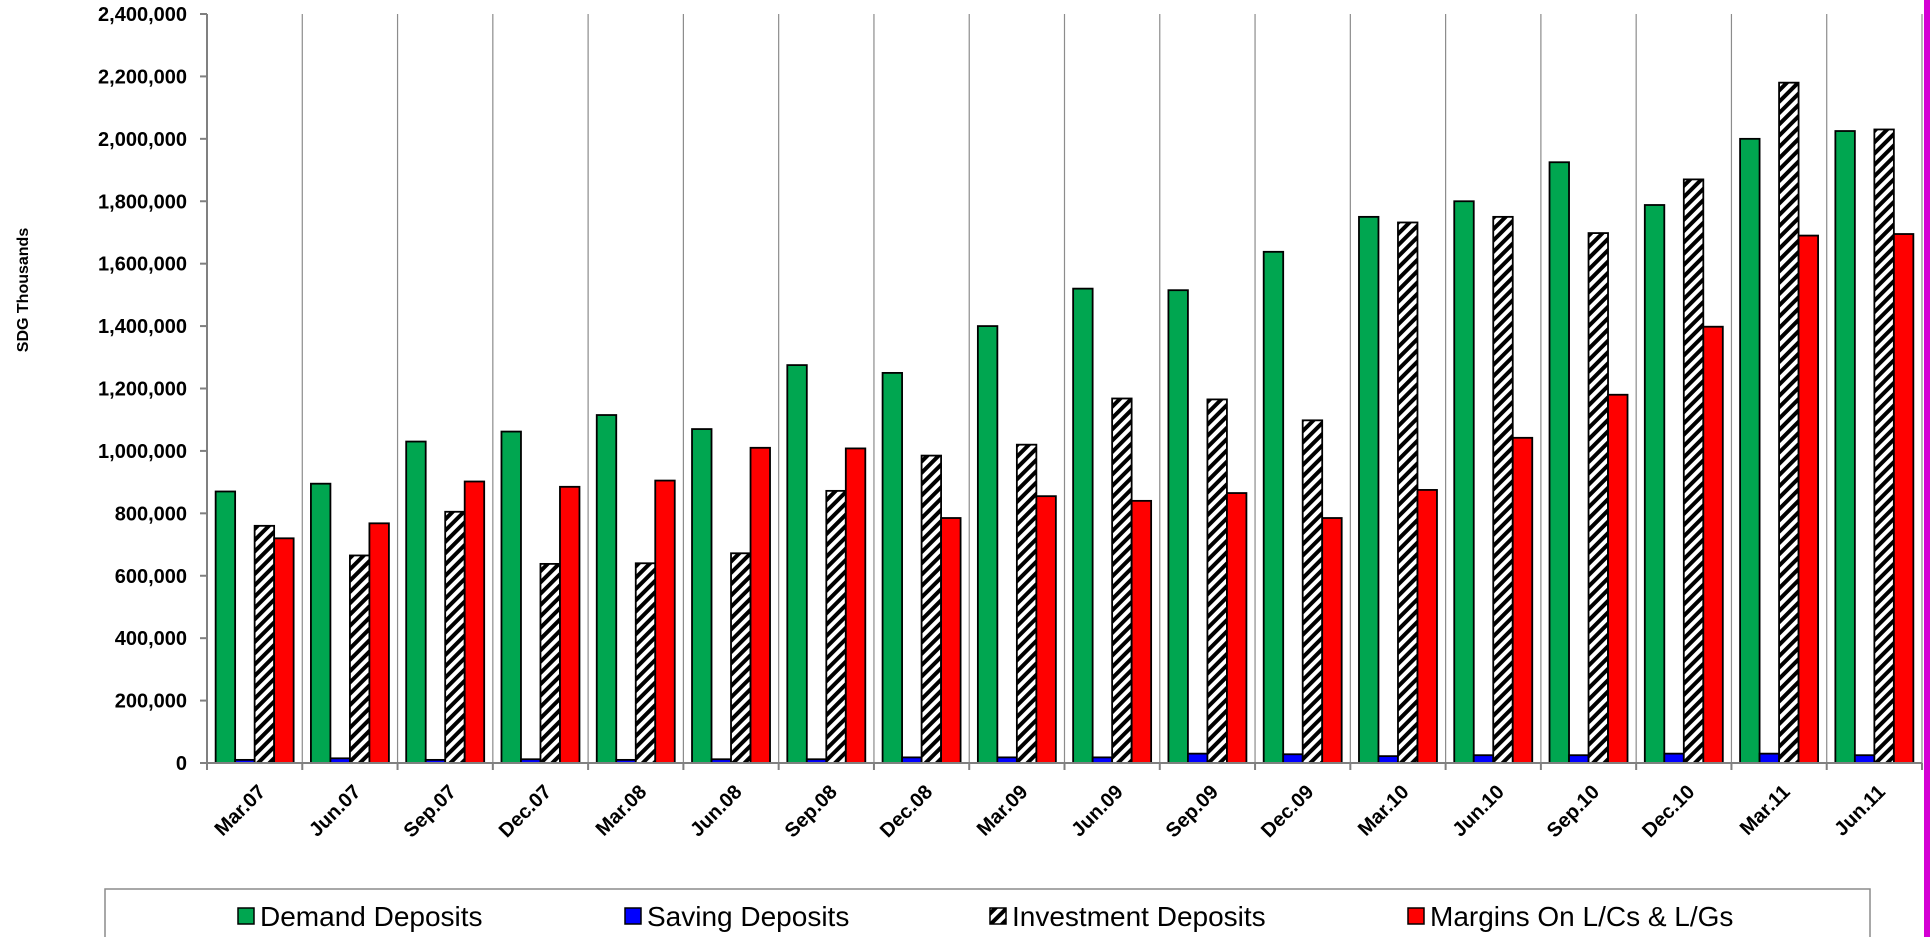  What do you see at coordinates (1139, 916) in the screenshot?
I see `legend-label: Investment Deposits` at bounding box center [1139, 916].